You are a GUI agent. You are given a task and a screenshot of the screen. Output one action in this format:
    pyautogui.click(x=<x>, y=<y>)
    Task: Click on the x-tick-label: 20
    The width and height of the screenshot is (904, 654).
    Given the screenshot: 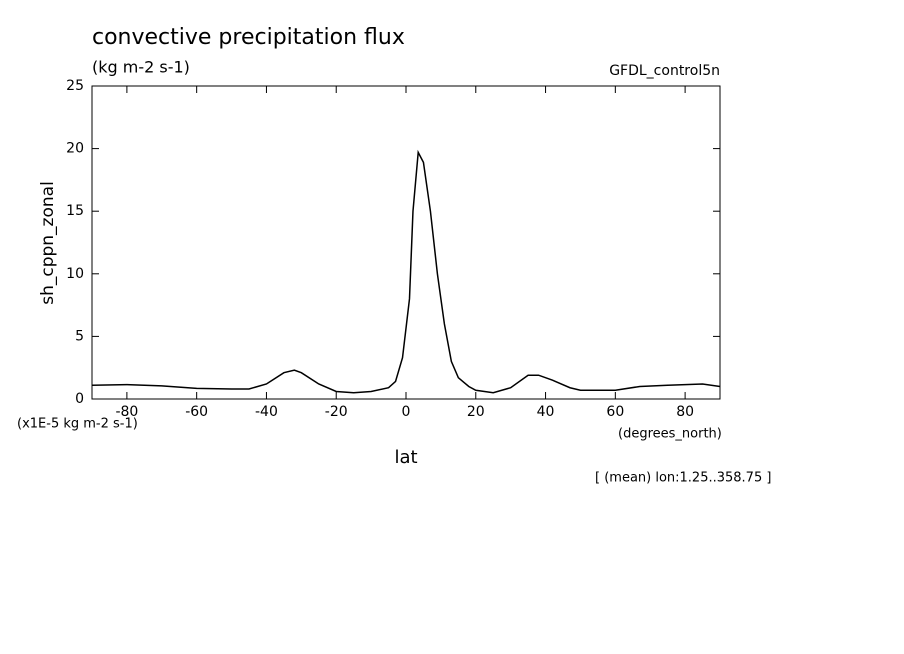 What is the action you would take?
    pyautogui.click(x=476, y=412)
    